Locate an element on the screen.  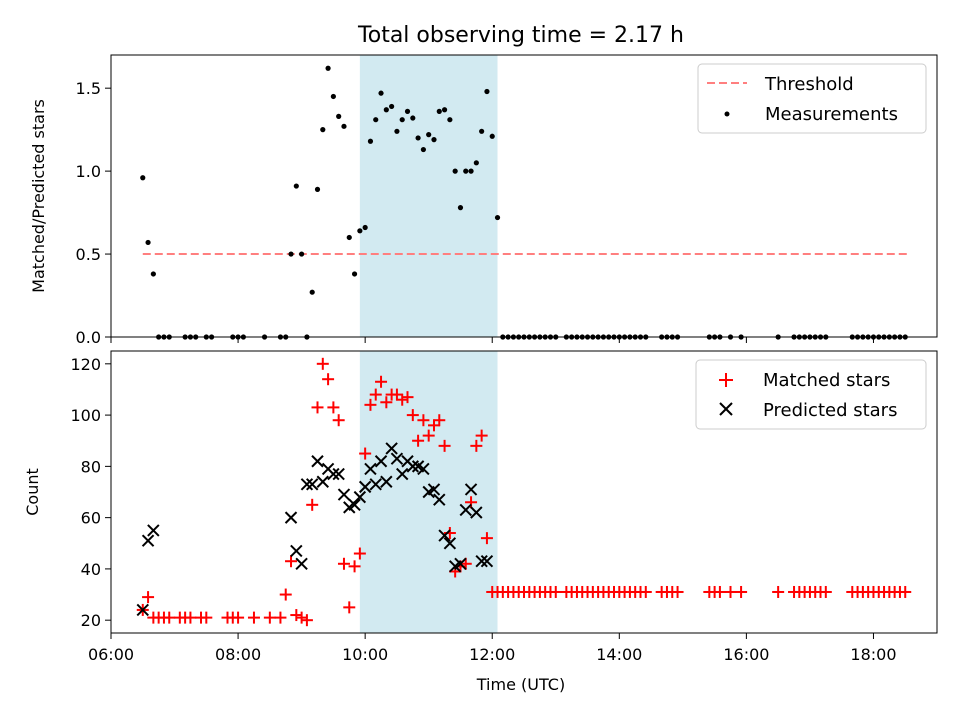
count-x-tick: 12:00 is located at coordinates (492, 648).